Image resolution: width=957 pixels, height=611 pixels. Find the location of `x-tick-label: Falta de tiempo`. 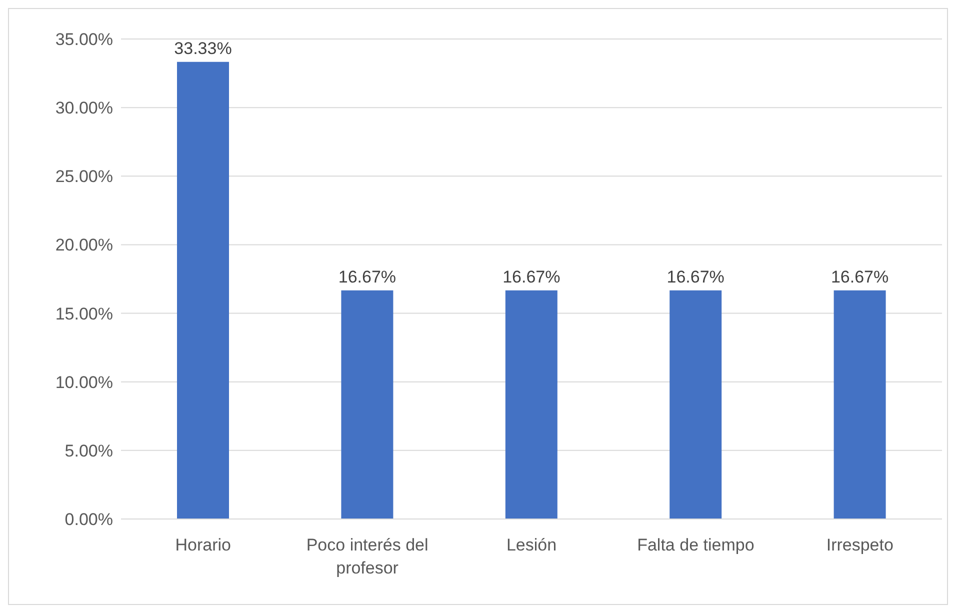

x-tick-label: Falta de tiempo is located at coordinates (695, 544).